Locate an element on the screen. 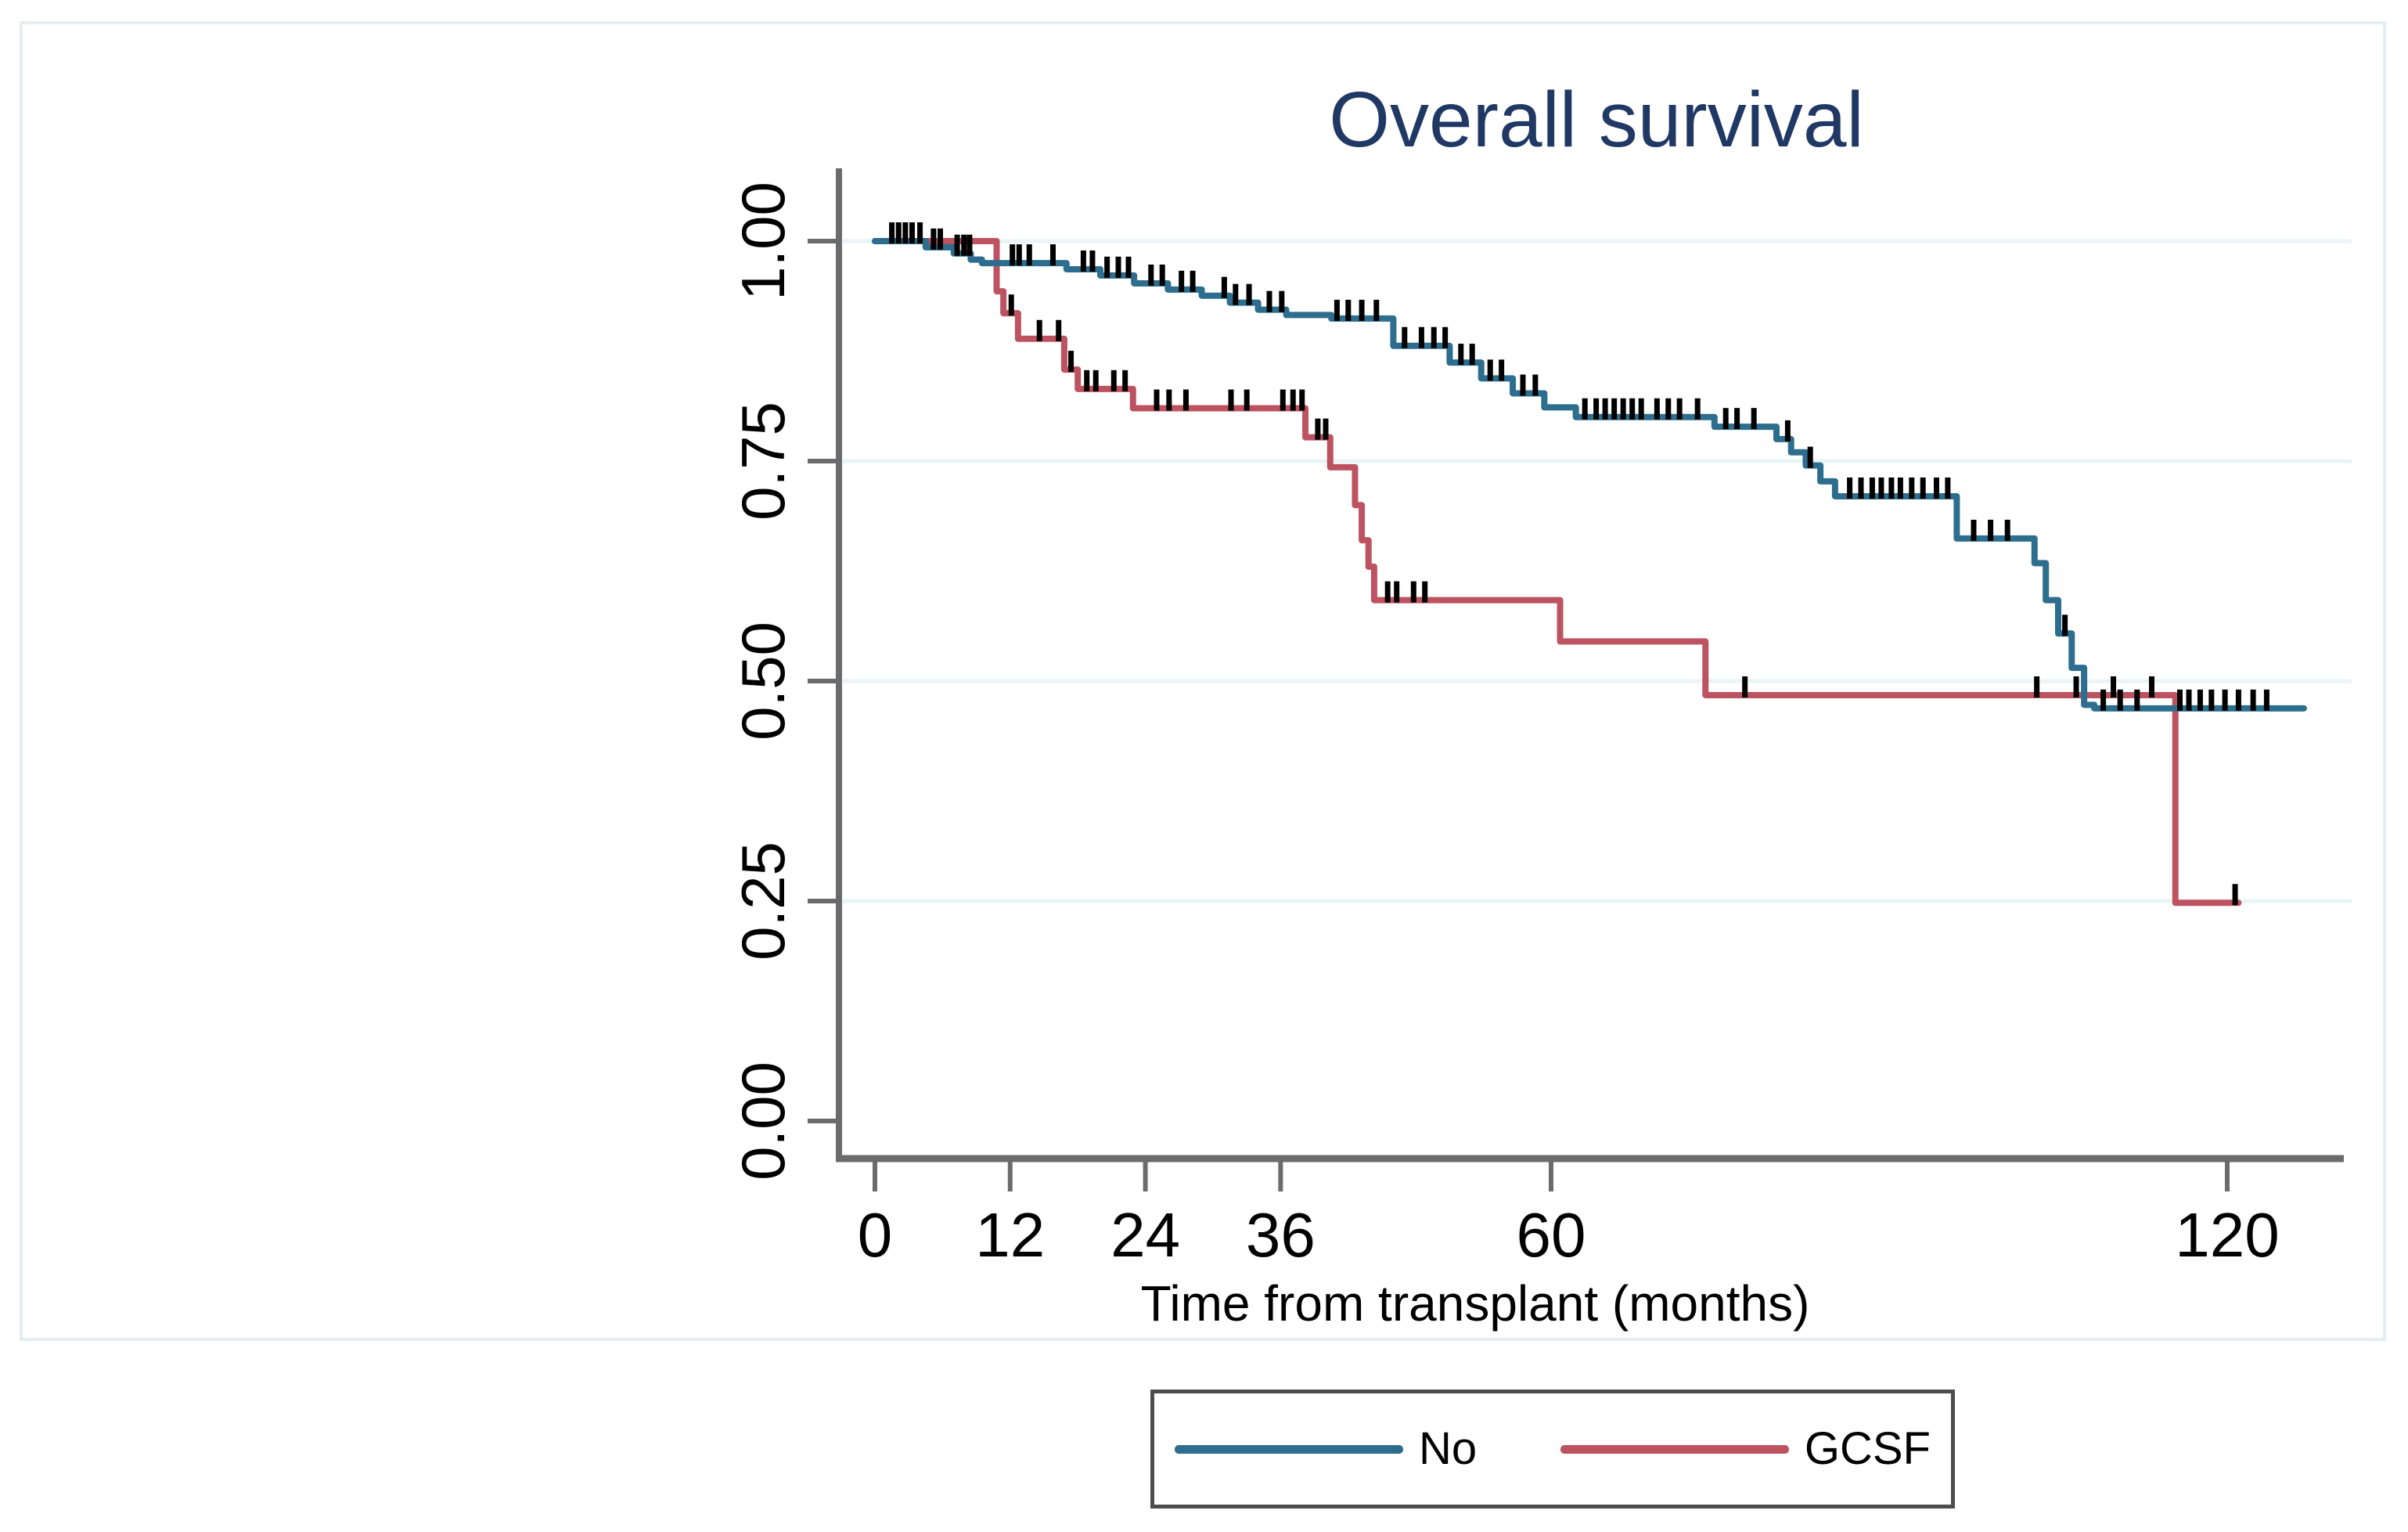 Image resolution: width=2408 pixels, height=1532 pixels. x-tick-label-36: 36 is located at coordinates (1280, 1235).